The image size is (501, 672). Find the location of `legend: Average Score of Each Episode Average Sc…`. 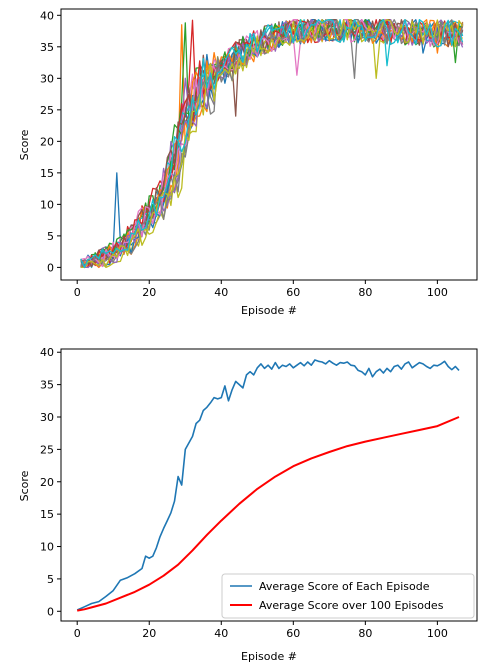

legend: Average Score of Each Episode Average Sc… is located at coordinates (348, 596).